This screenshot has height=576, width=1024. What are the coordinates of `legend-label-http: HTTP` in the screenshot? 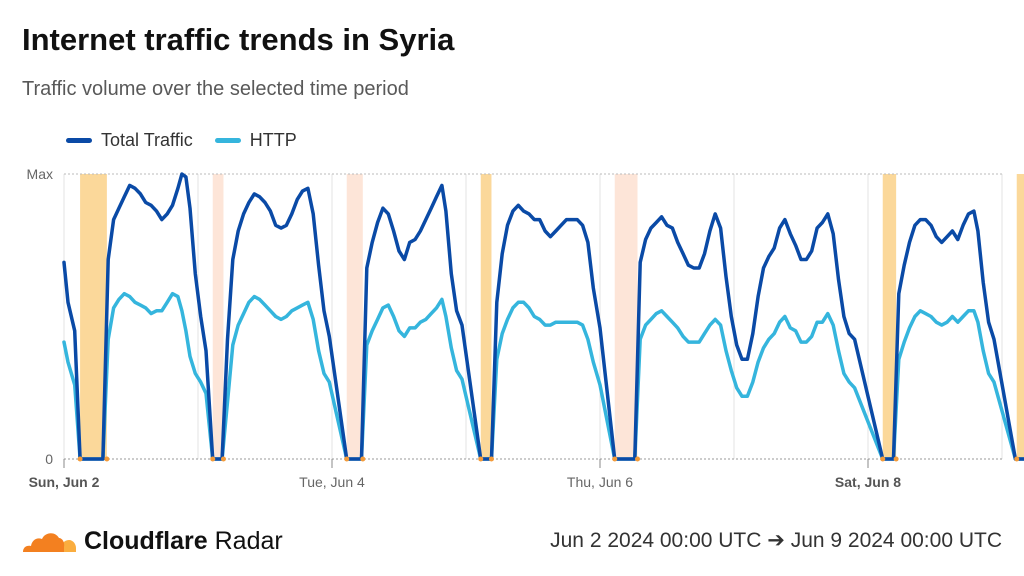 It's located at (273, 139).